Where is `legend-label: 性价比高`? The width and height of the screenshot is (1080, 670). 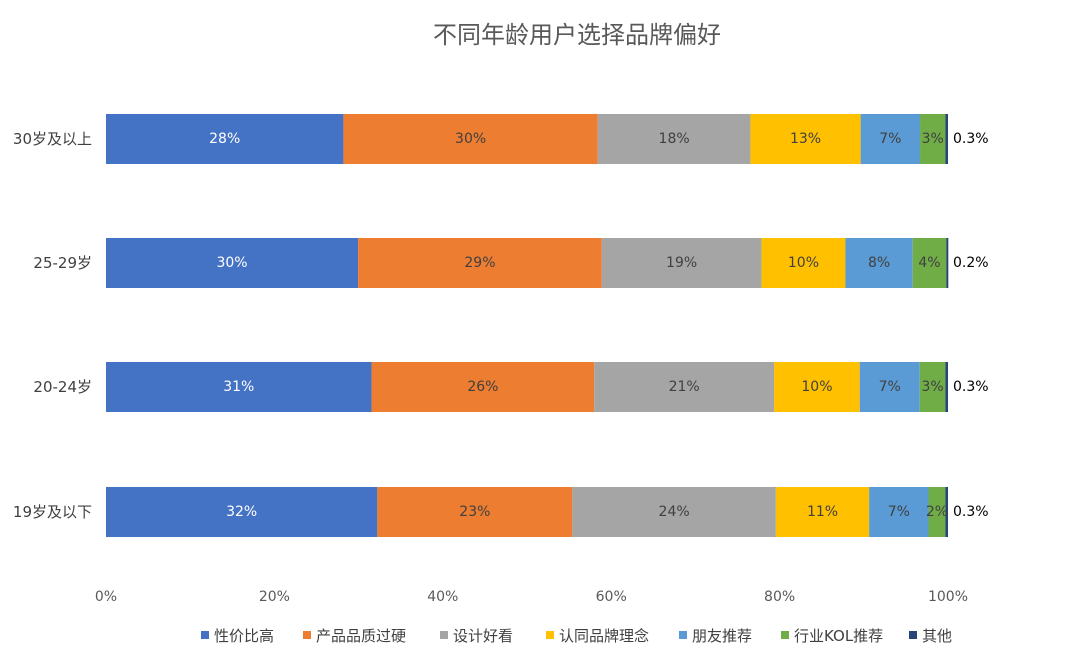 legend-label: 性价比高 is located at coordinates (244, 636).